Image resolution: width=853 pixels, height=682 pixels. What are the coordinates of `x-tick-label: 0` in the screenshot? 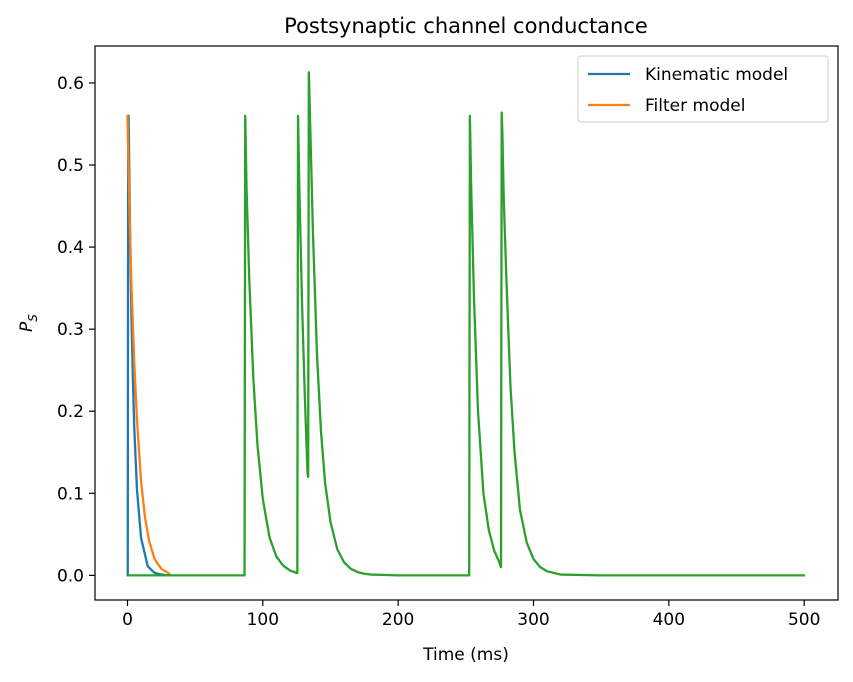 It's located at (127, 620).